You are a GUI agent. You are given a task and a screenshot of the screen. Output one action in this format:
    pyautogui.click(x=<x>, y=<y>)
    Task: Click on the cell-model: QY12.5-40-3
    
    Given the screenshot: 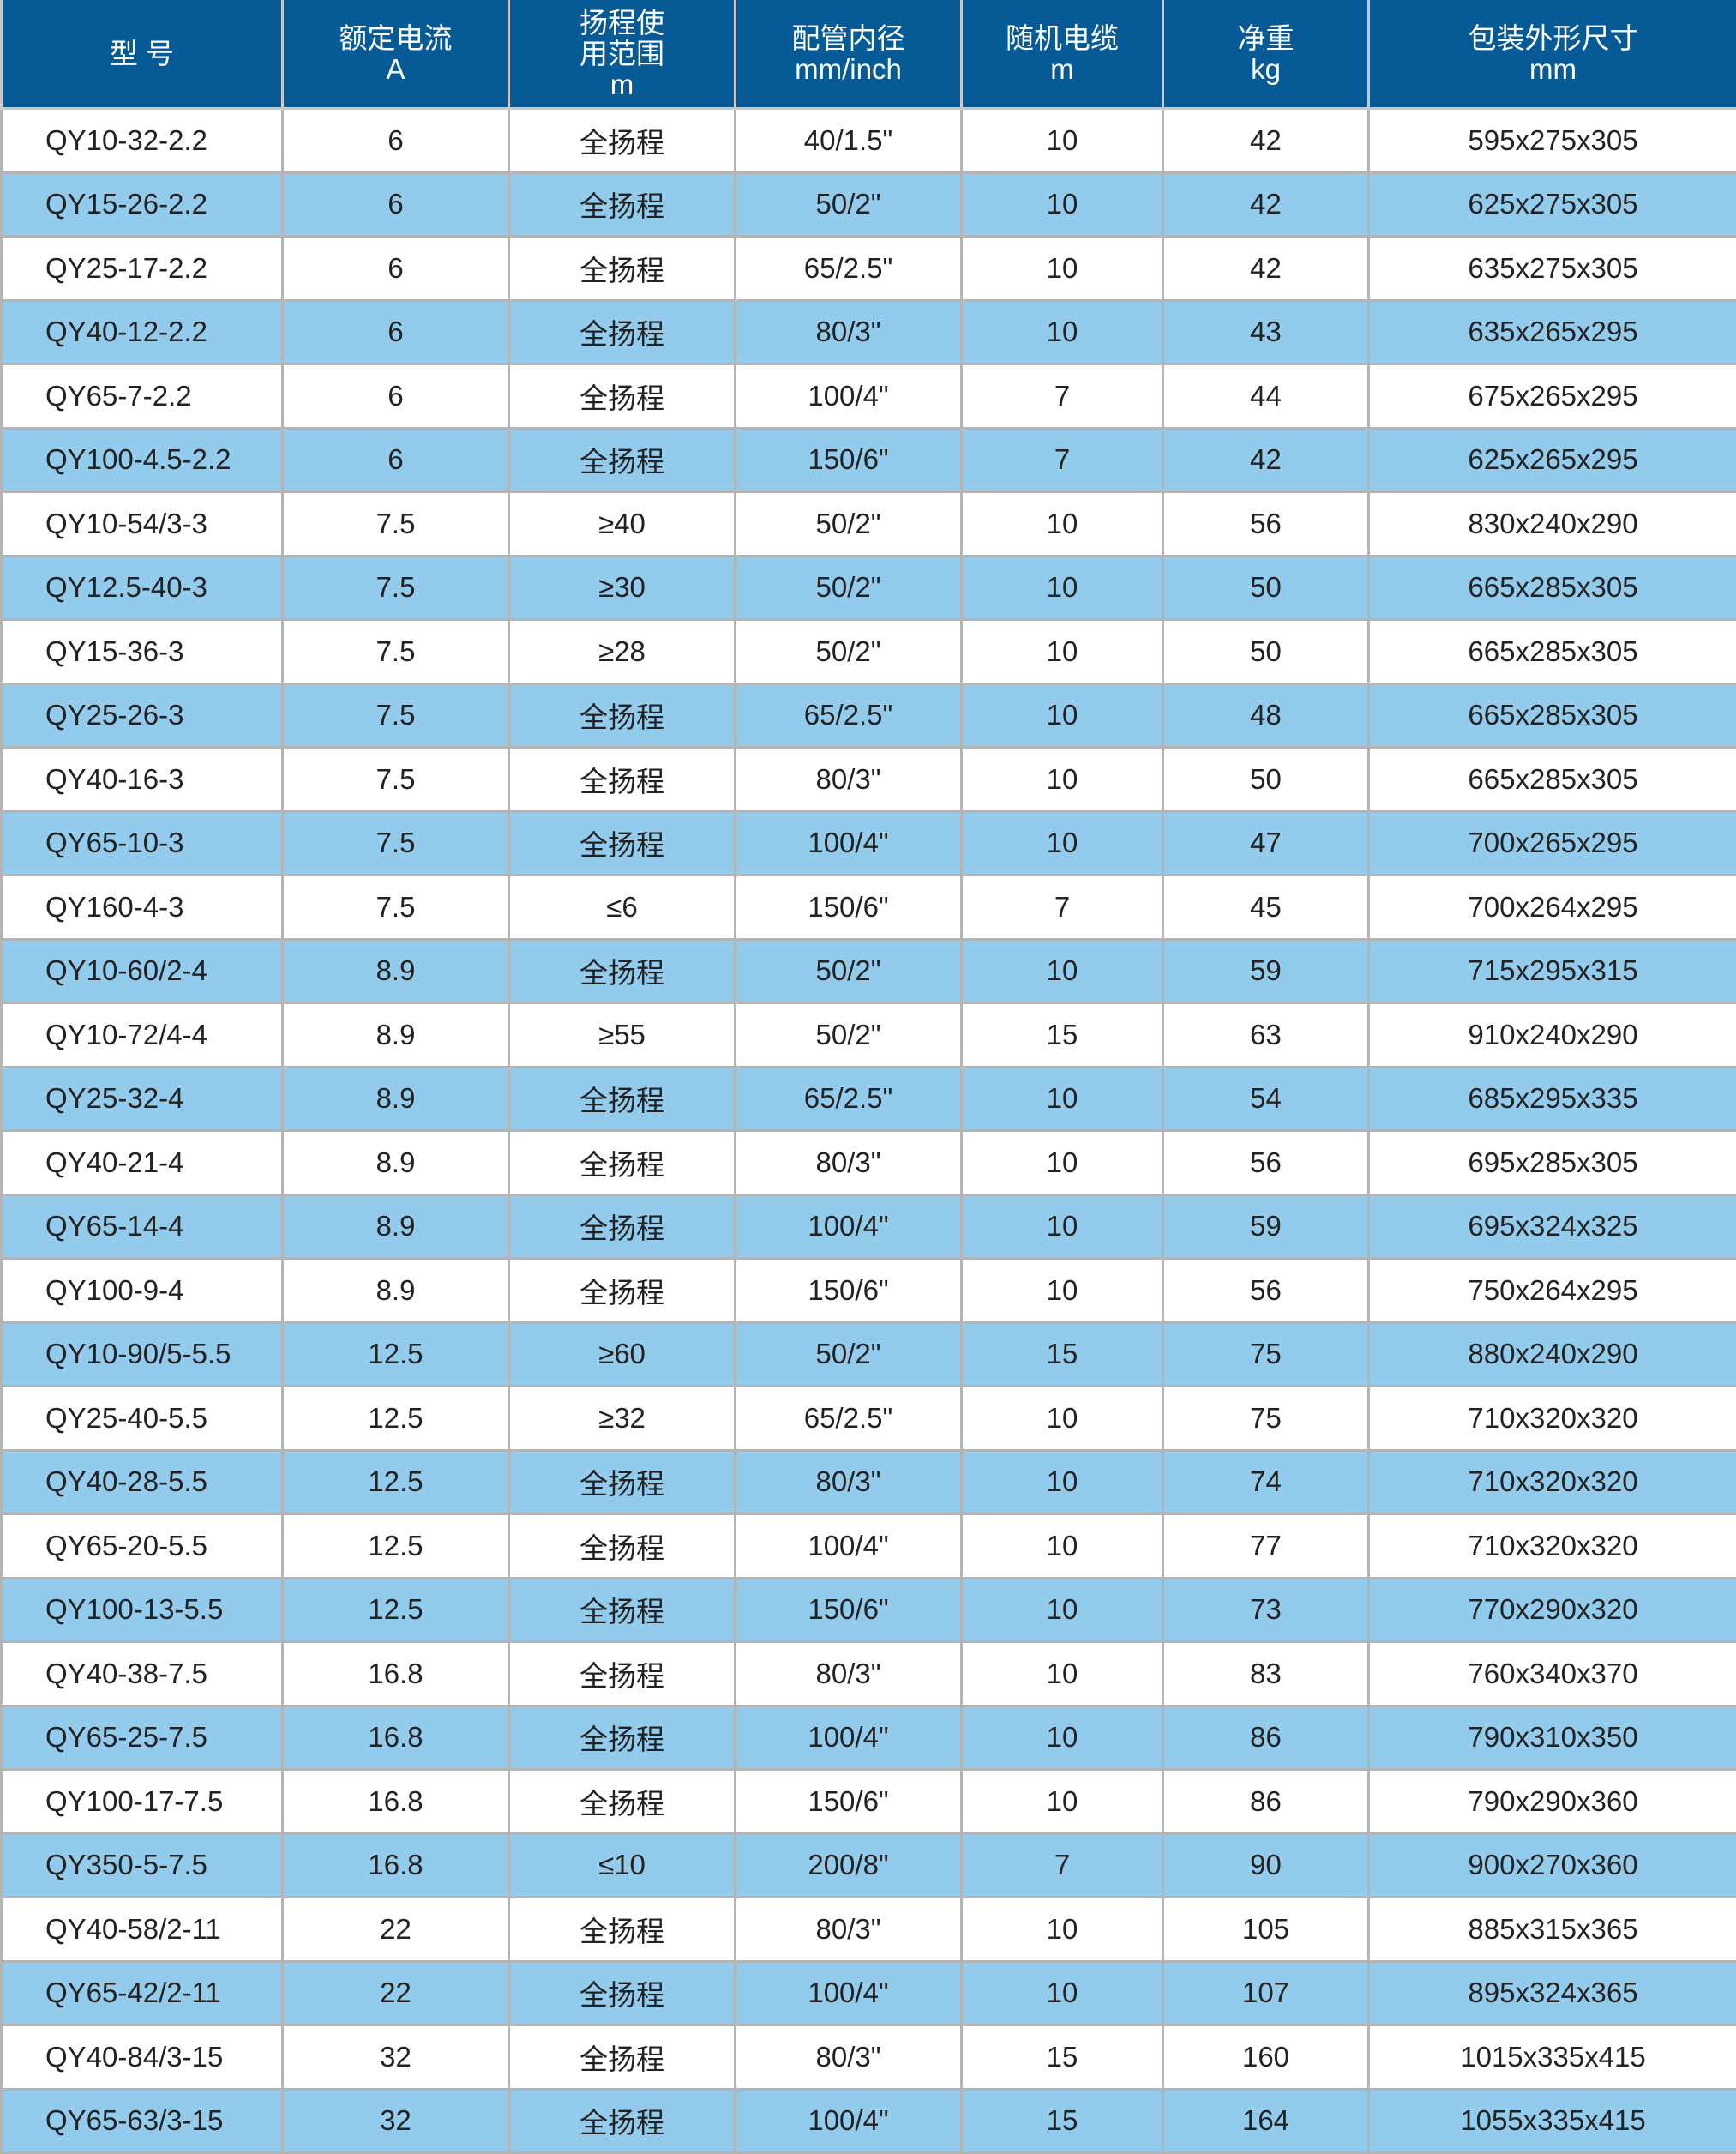 What is the action you would take?
    pyautogui.click(x=142, y=588)
    